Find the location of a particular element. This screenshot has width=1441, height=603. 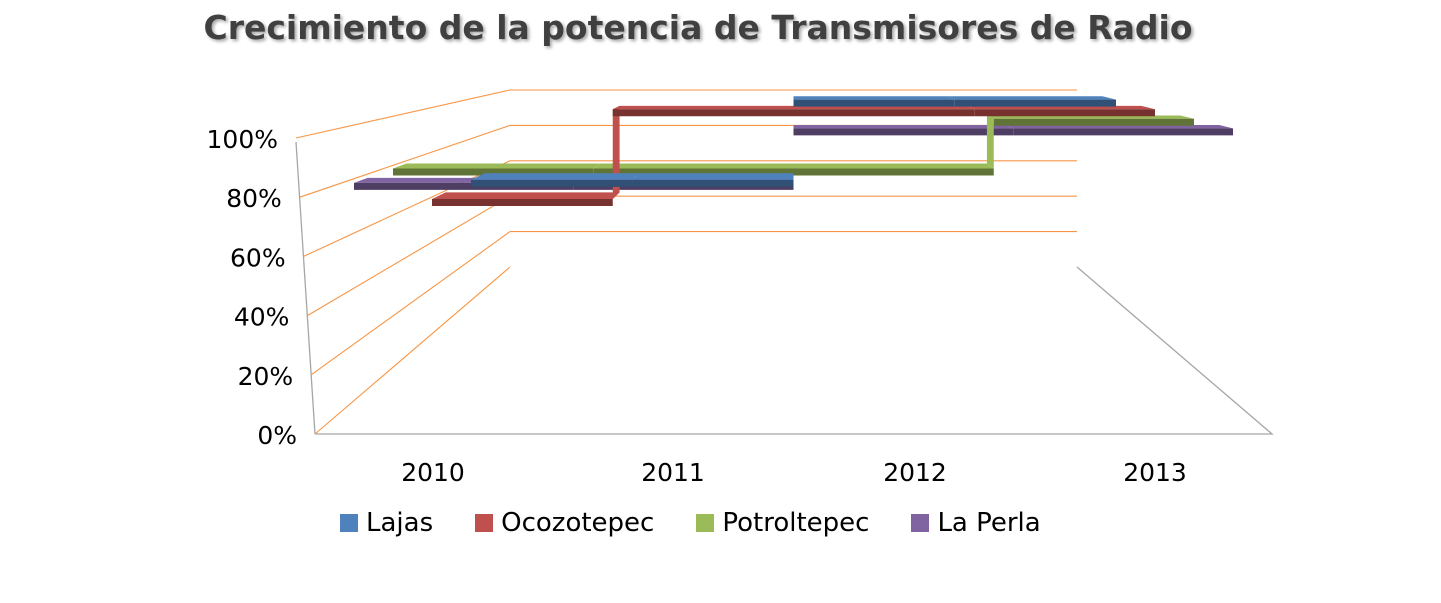

chart-legend: Lajas Ocozotepec Potroltepec La Perla is located at coordinates (711, 523).